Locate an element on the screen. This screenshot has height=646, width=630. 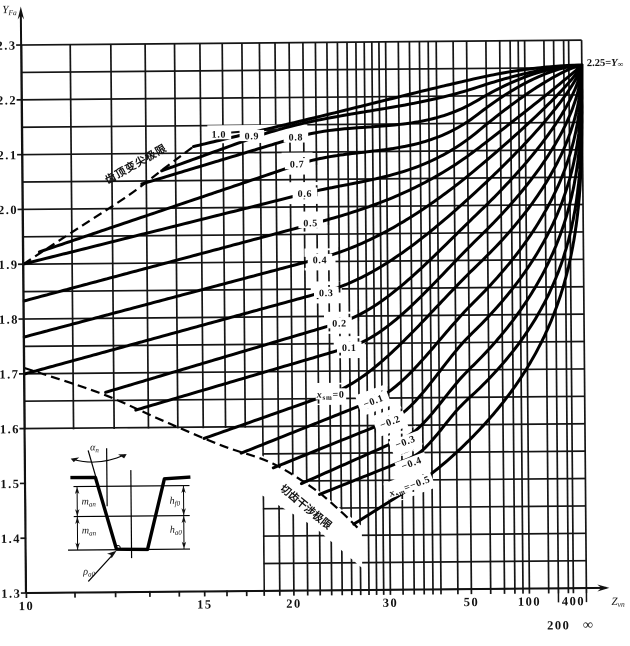
svg-text: 2.0 is located at coordinates (9, 210).